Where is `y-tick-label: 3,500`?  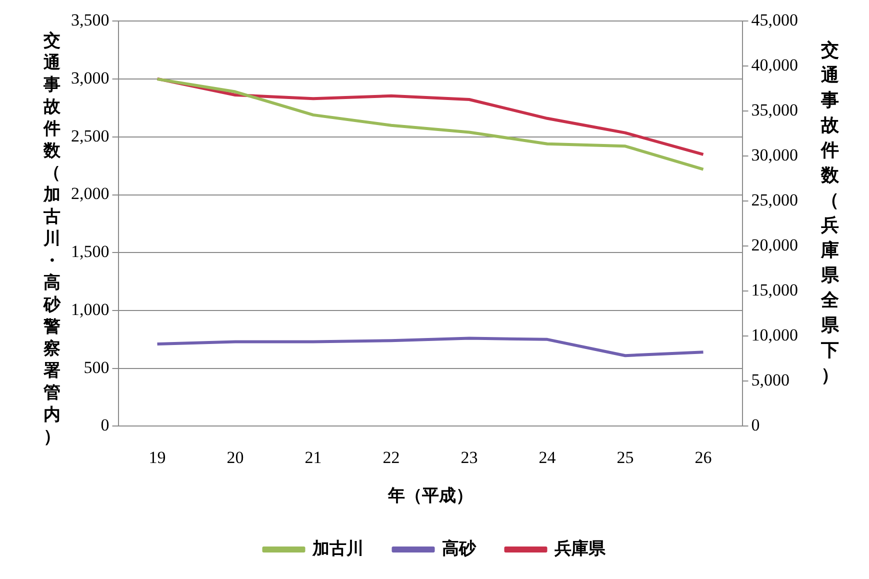
y-tick-label: 3,500 is located at coordinates (90, 20).